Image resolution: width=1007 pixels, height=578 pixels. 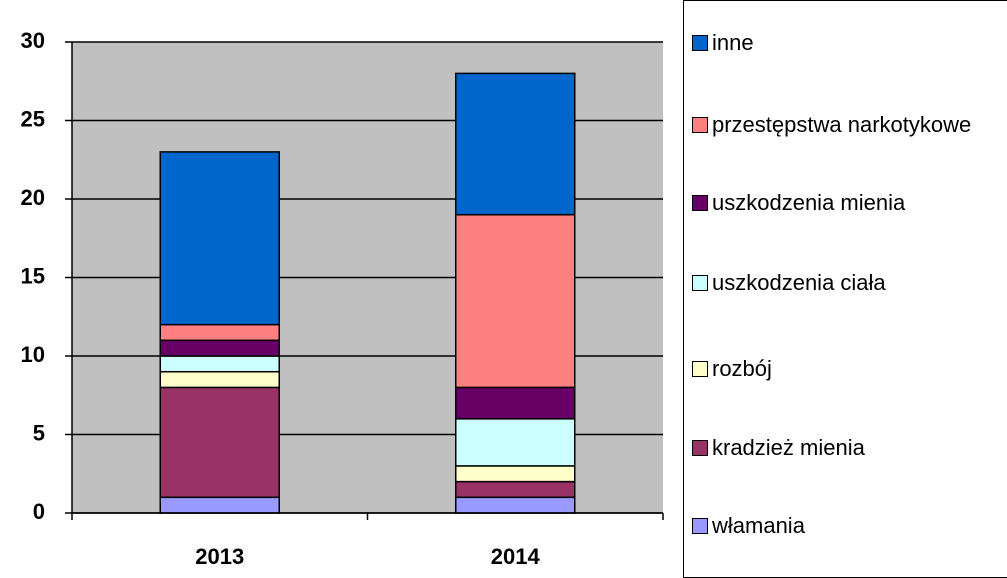 I want to click on y-tick-label: 20, so click(x=33, y=197).